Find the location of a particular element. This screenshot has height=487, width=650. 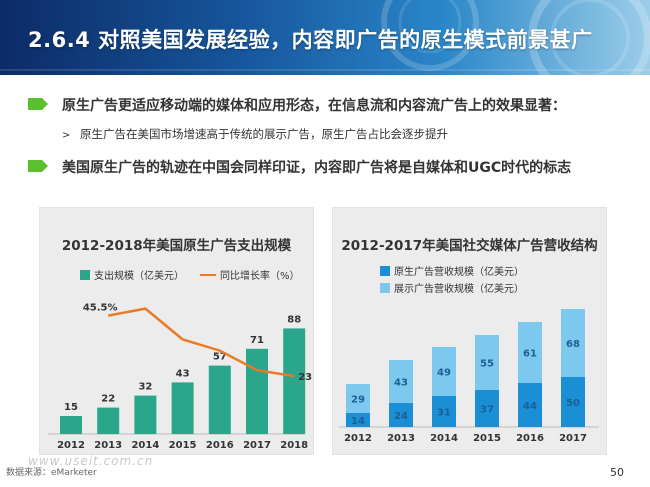

bar-native-value: 50 is located at coordinates (573, 403).